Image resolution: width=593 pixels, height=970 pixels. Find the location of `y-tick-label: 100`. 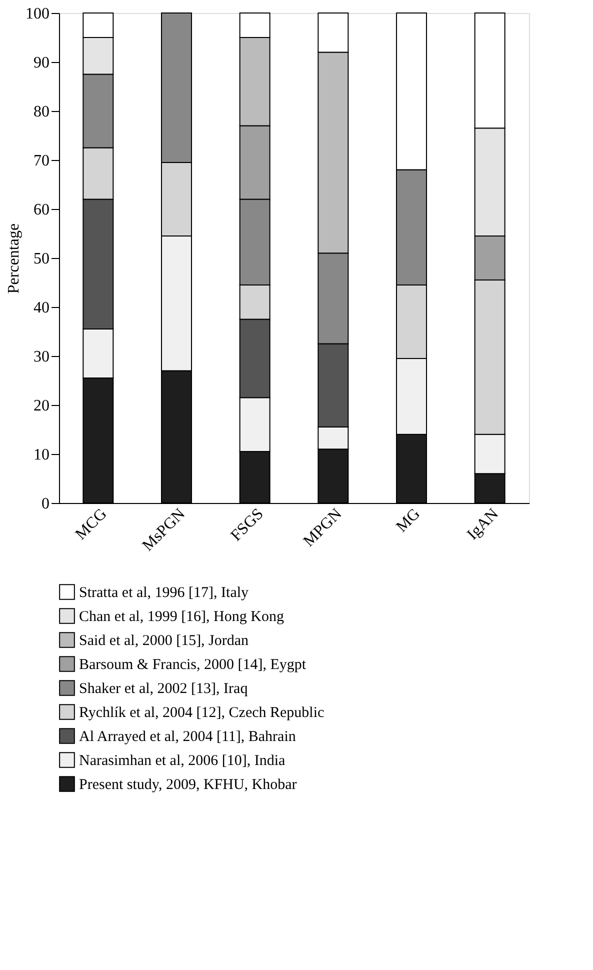

y-tick-label: 100 is located at coordinates (38, 14).